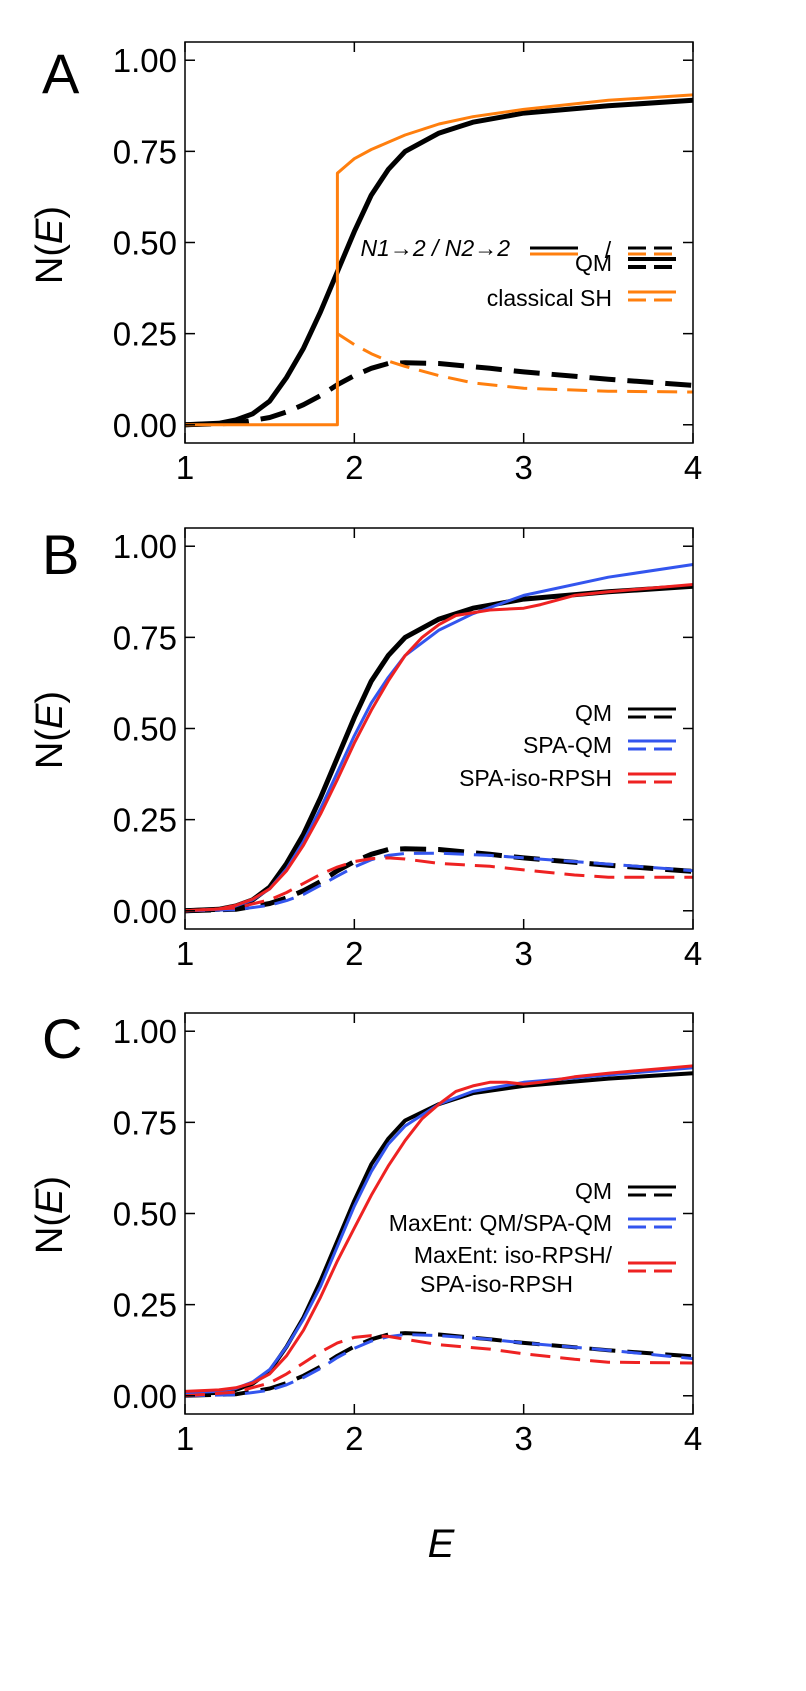  Describe the element at coordinates (50, 231) in the screenshot. I see `y-axis-label-a-var: E` at that location.